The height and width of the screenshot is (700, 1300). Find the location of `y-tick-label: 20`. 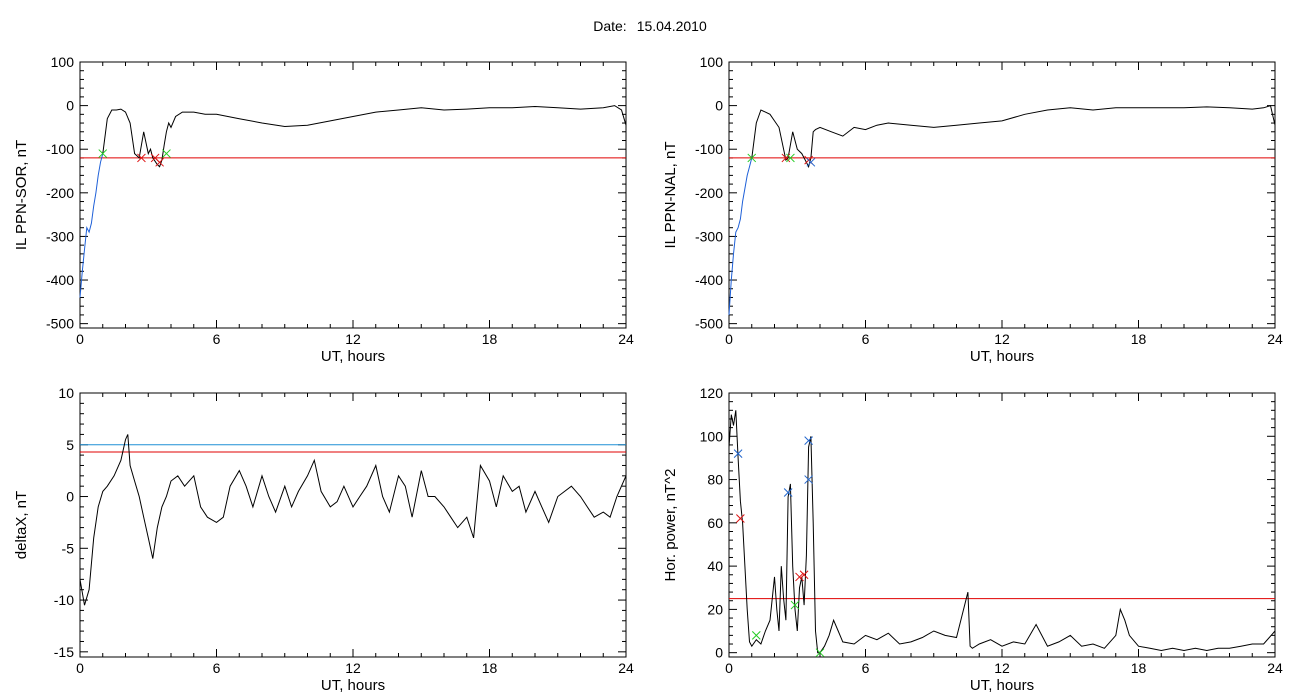

y-tick-label: 20 is located at coordinates (715, 609).